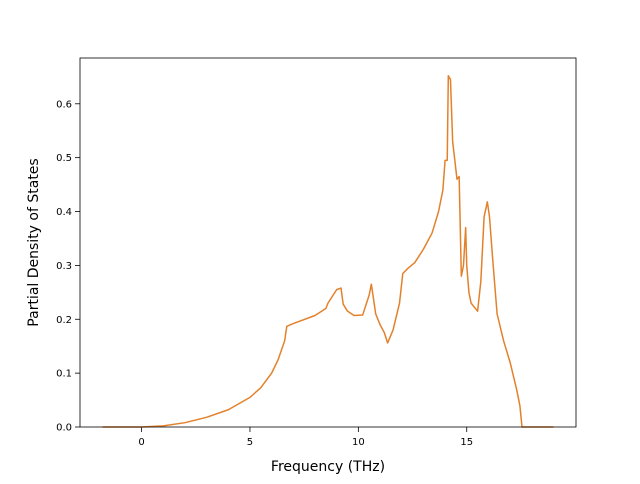  What do you see at coordinates (64, 266) in the screenshot?
I see `y-tick-label: 0.3` at bounding box center [64, 266].